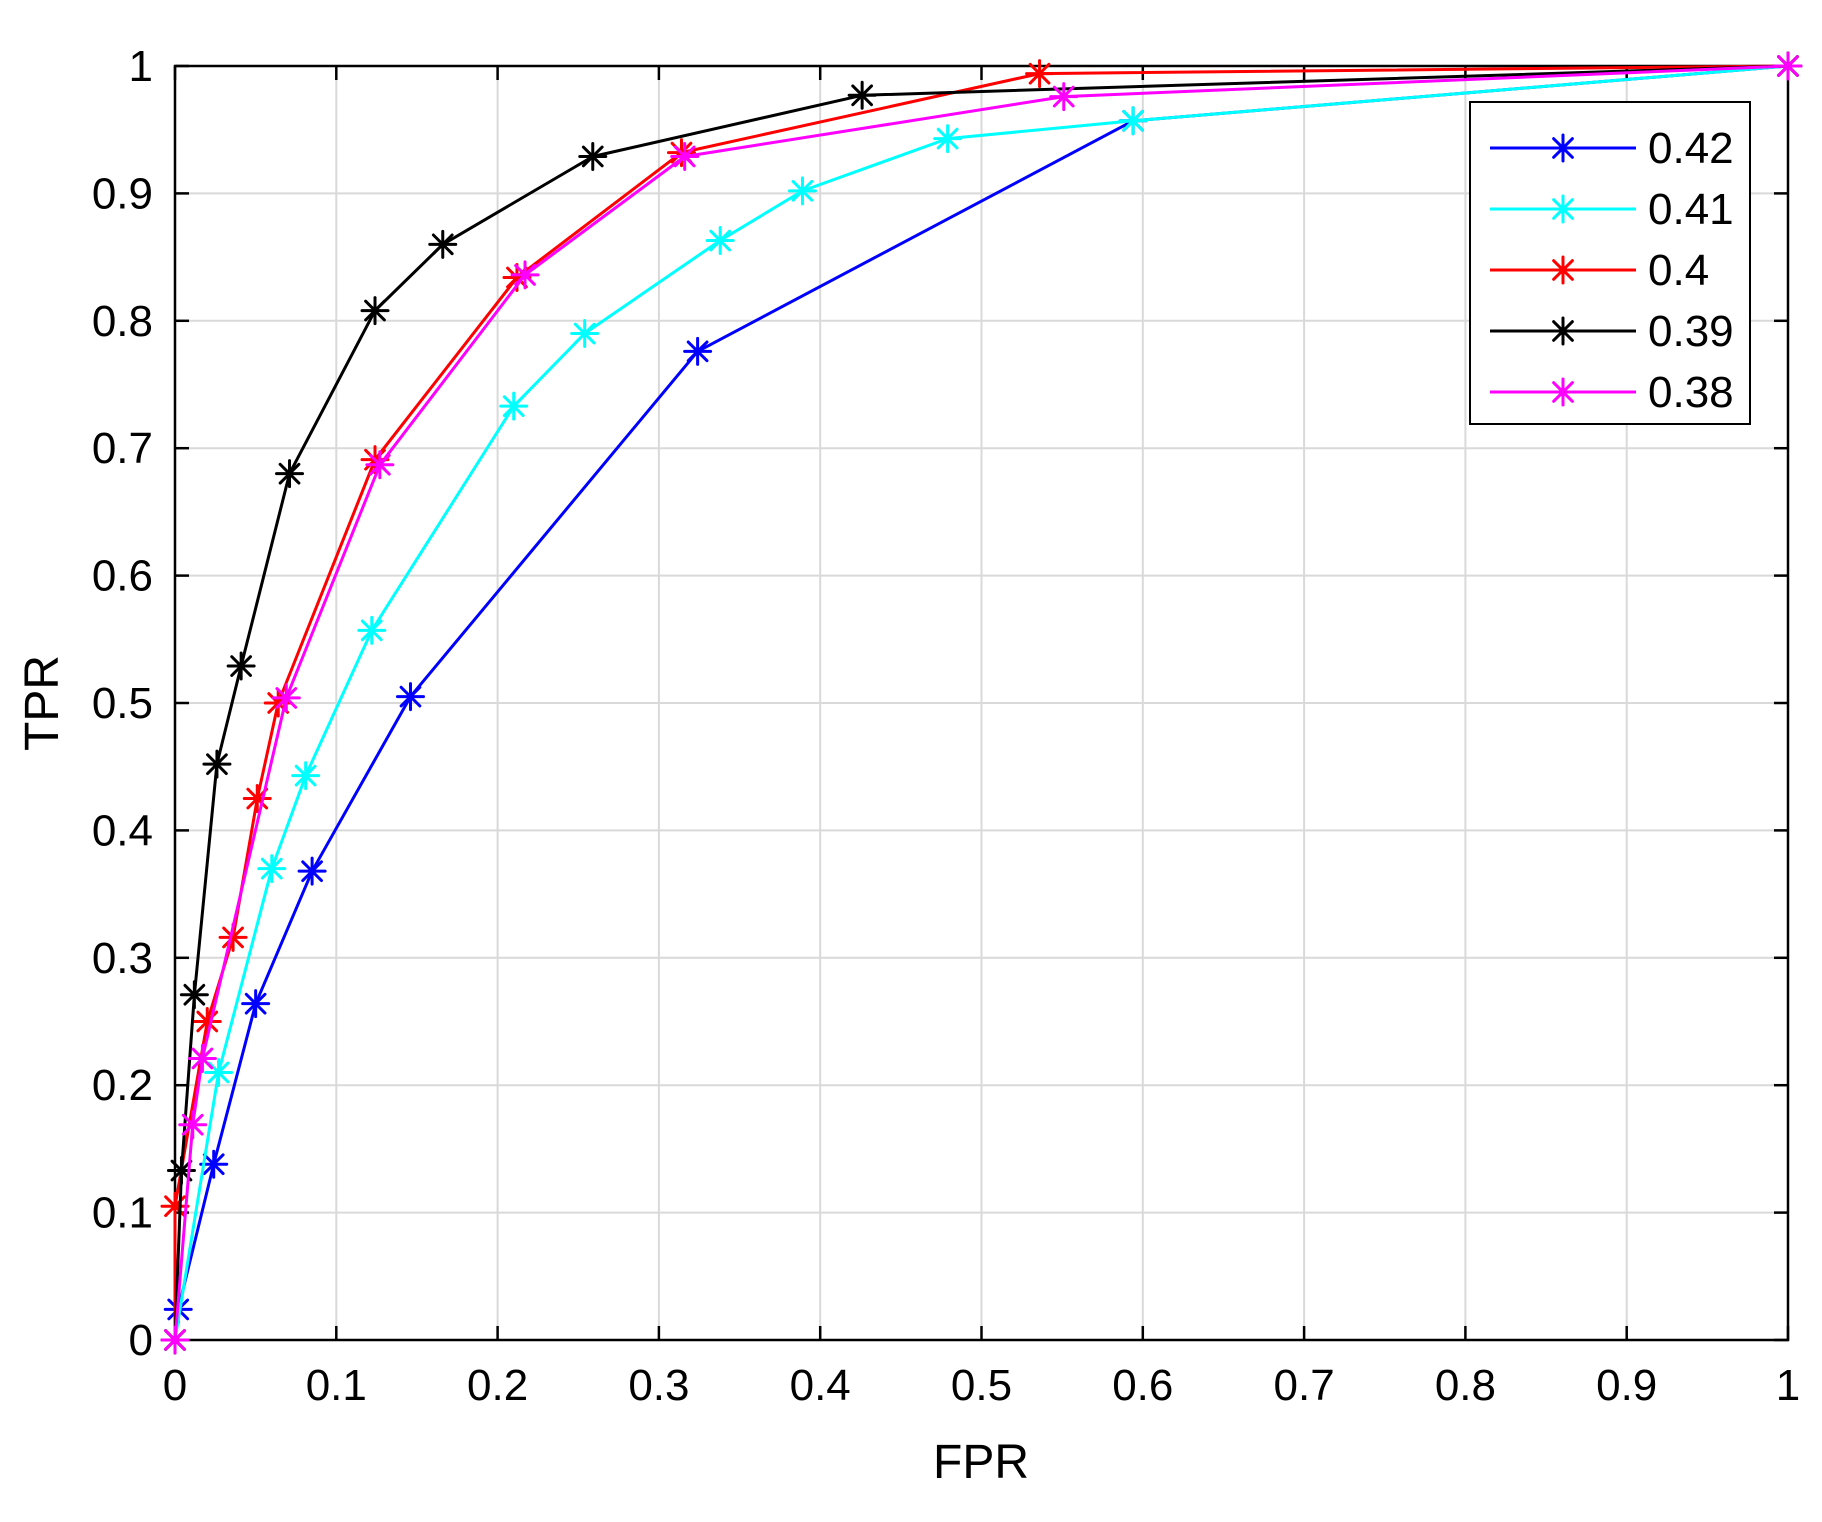 The width and height of the screenshot is (1822, 1522). I want to click on legend-entries: 0.42 0.41 0.4 0.39 0.38, so click(1612, 270).